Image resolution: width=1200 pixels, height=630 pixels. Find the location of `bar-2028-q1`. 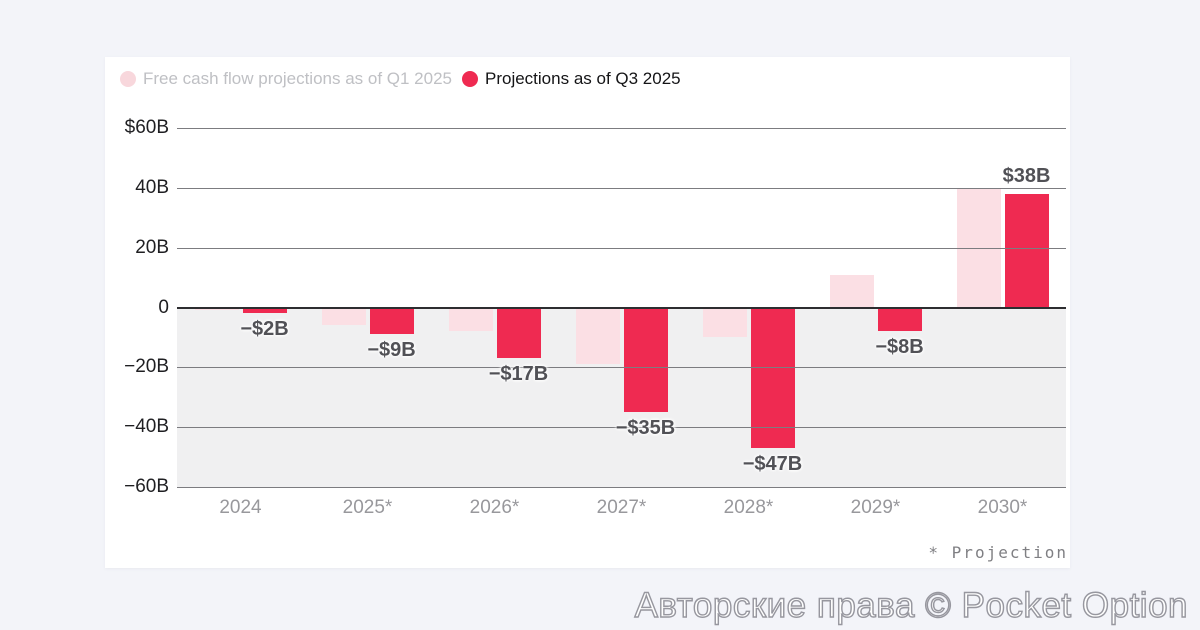

bar-2028-q1 is located at coordinates (724, 322).